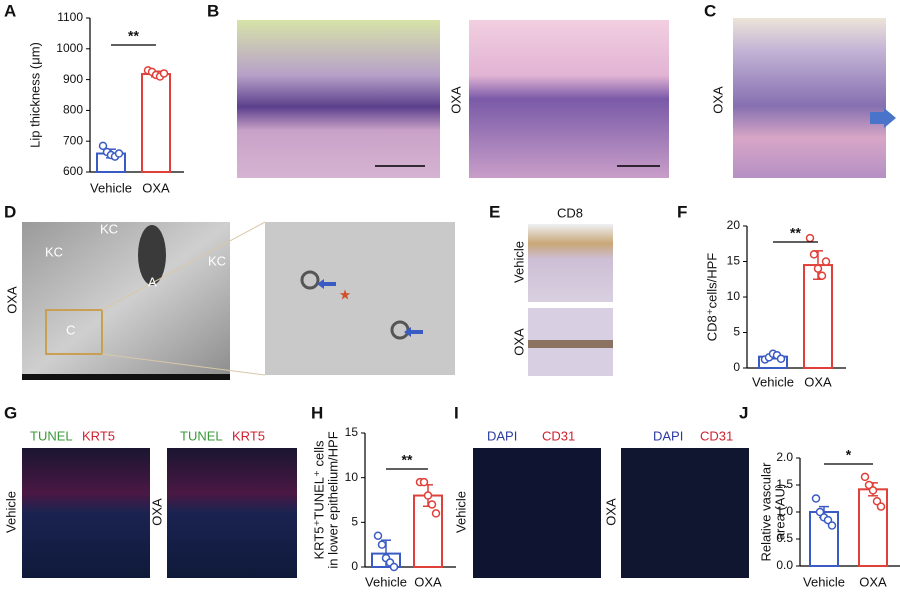 The image size is (900, 597). Describe the element at coordinates (126, 377) in the screenshot. I see `em-footer` at that location.